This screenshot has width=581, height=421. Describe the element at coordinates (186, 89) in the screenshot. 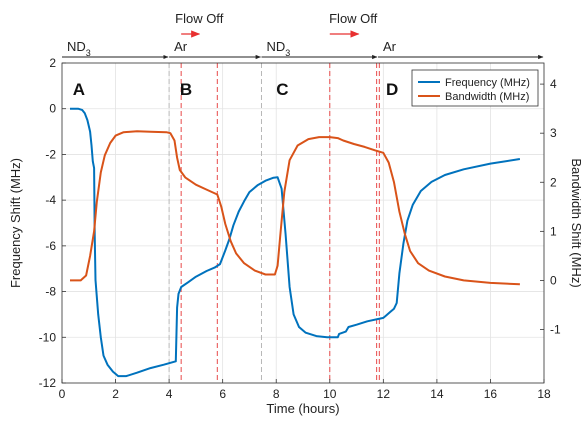

I see `region-label: B` at that location.